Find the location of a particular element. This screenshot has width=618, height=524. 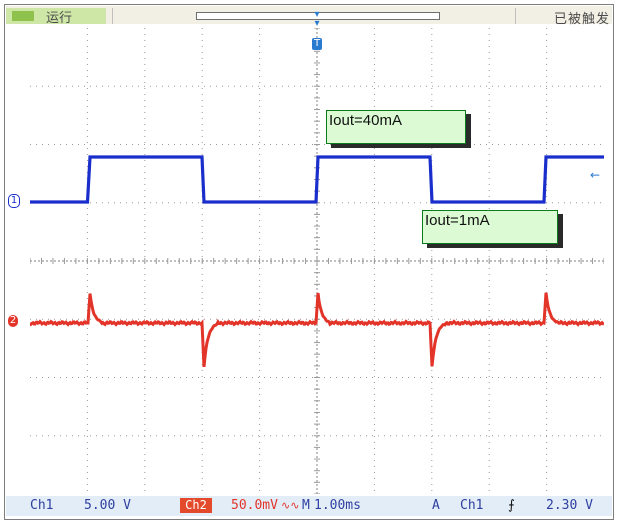

trigger-level-icon: ← is located at coordinates (595, 175).